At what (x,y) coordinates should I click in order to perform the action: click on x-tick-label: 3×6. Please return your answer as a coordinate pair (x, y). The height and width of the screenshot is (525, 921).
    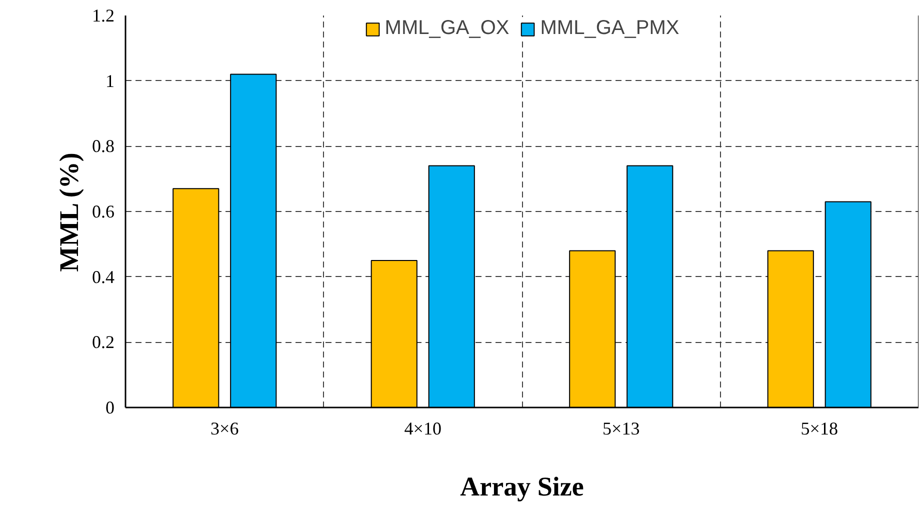
    Looking at the image, I should click on (224, 428).